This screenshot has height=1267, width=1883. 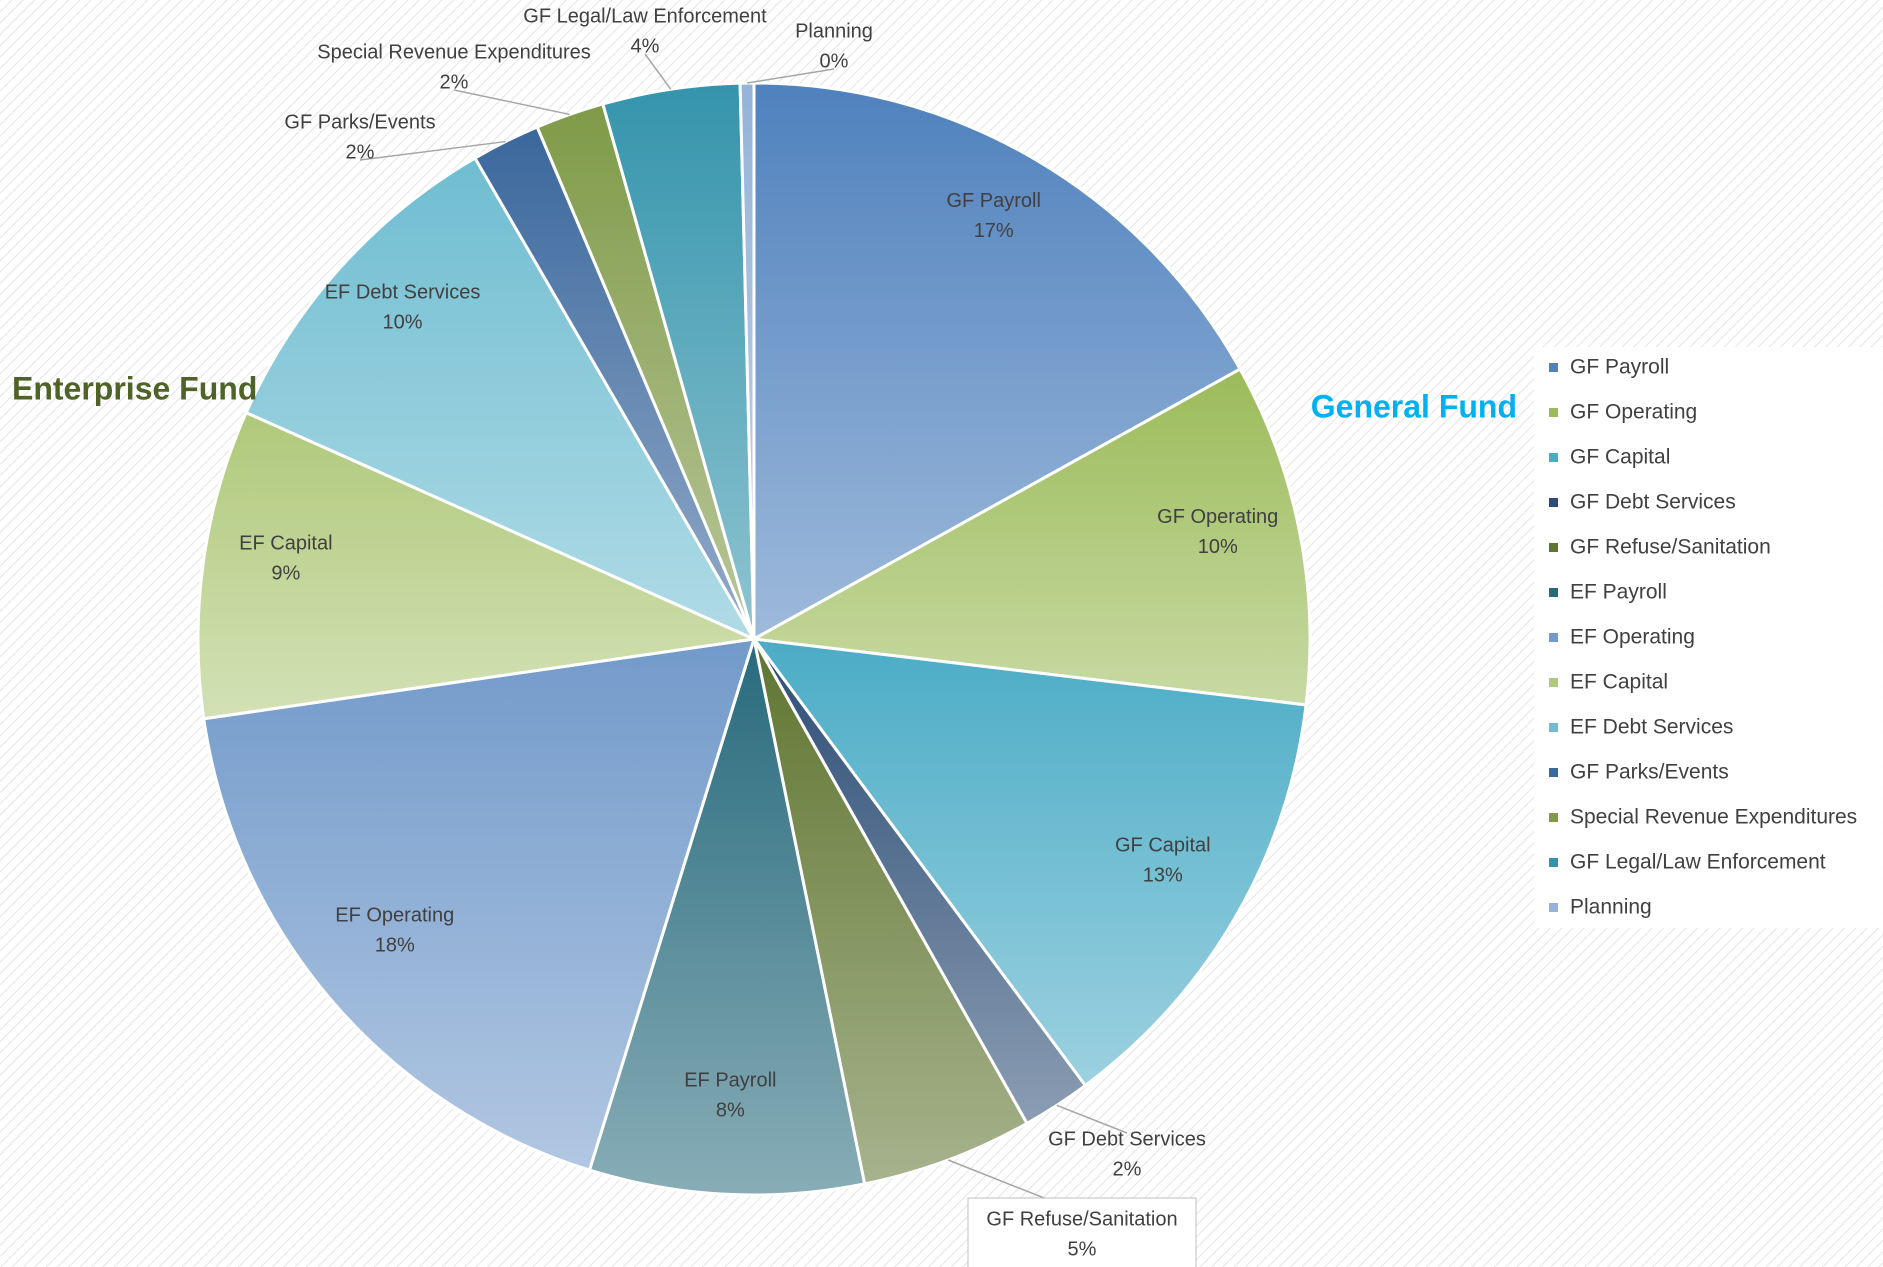 I want to click on slice-label: GF Parks/Events, so click(x=359, y=122).